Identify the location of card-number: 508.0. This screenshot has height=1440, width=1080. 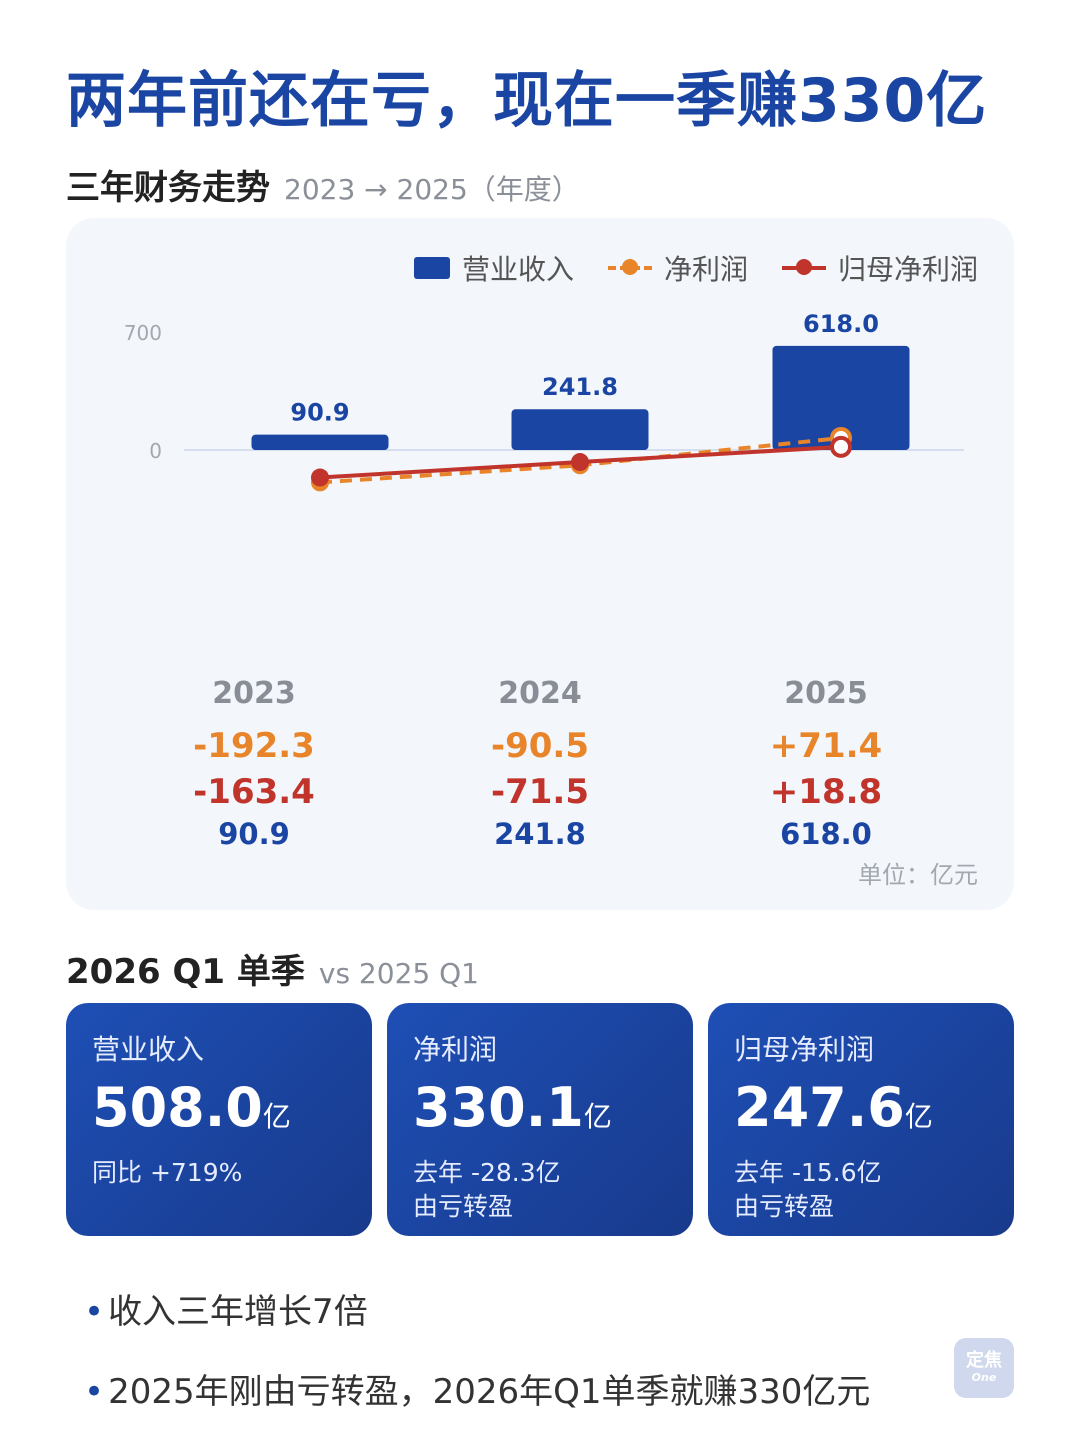
(177, 1107).